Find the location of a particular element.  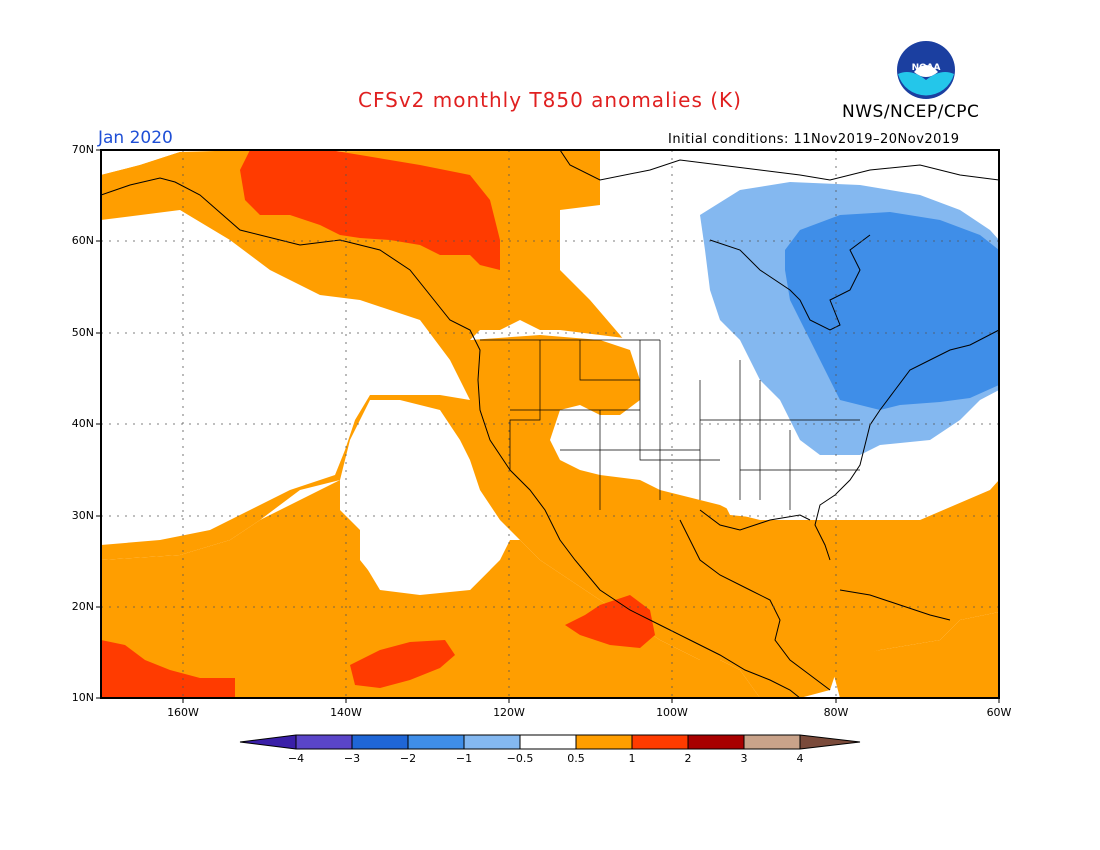

colorbar-label: 3 is located at coordinates (744, 758).